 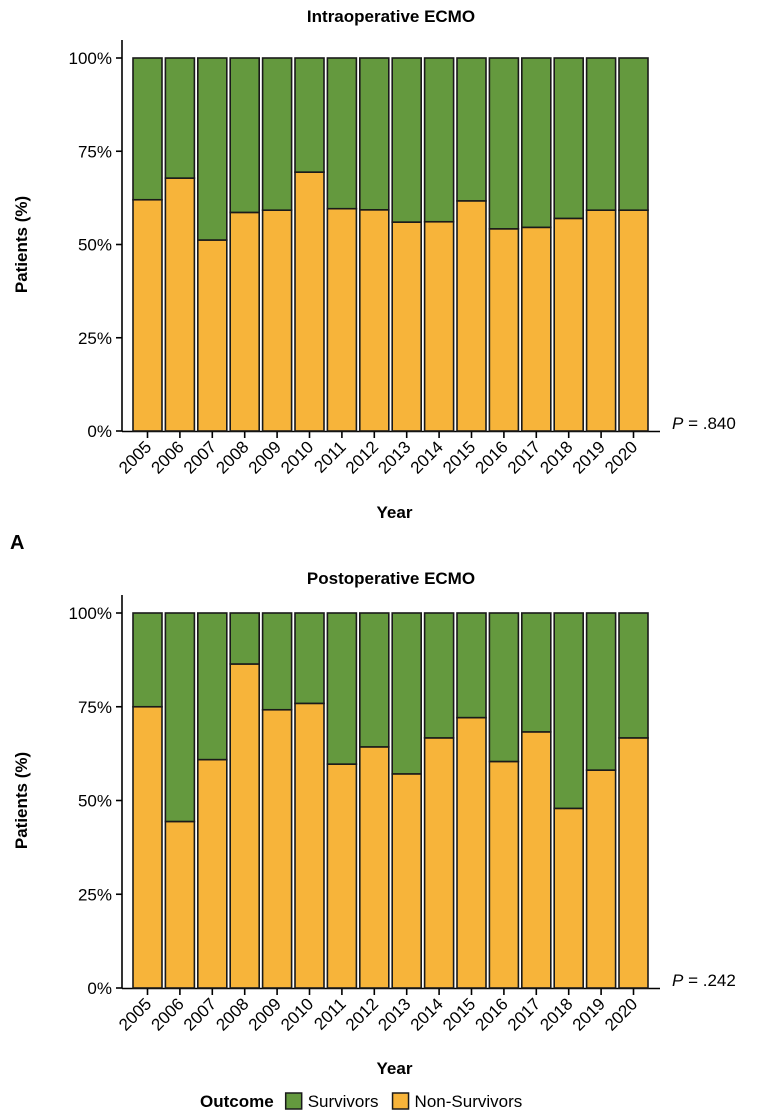 I want to click on x-tick-label: 2007, so click(x=200, y=457).